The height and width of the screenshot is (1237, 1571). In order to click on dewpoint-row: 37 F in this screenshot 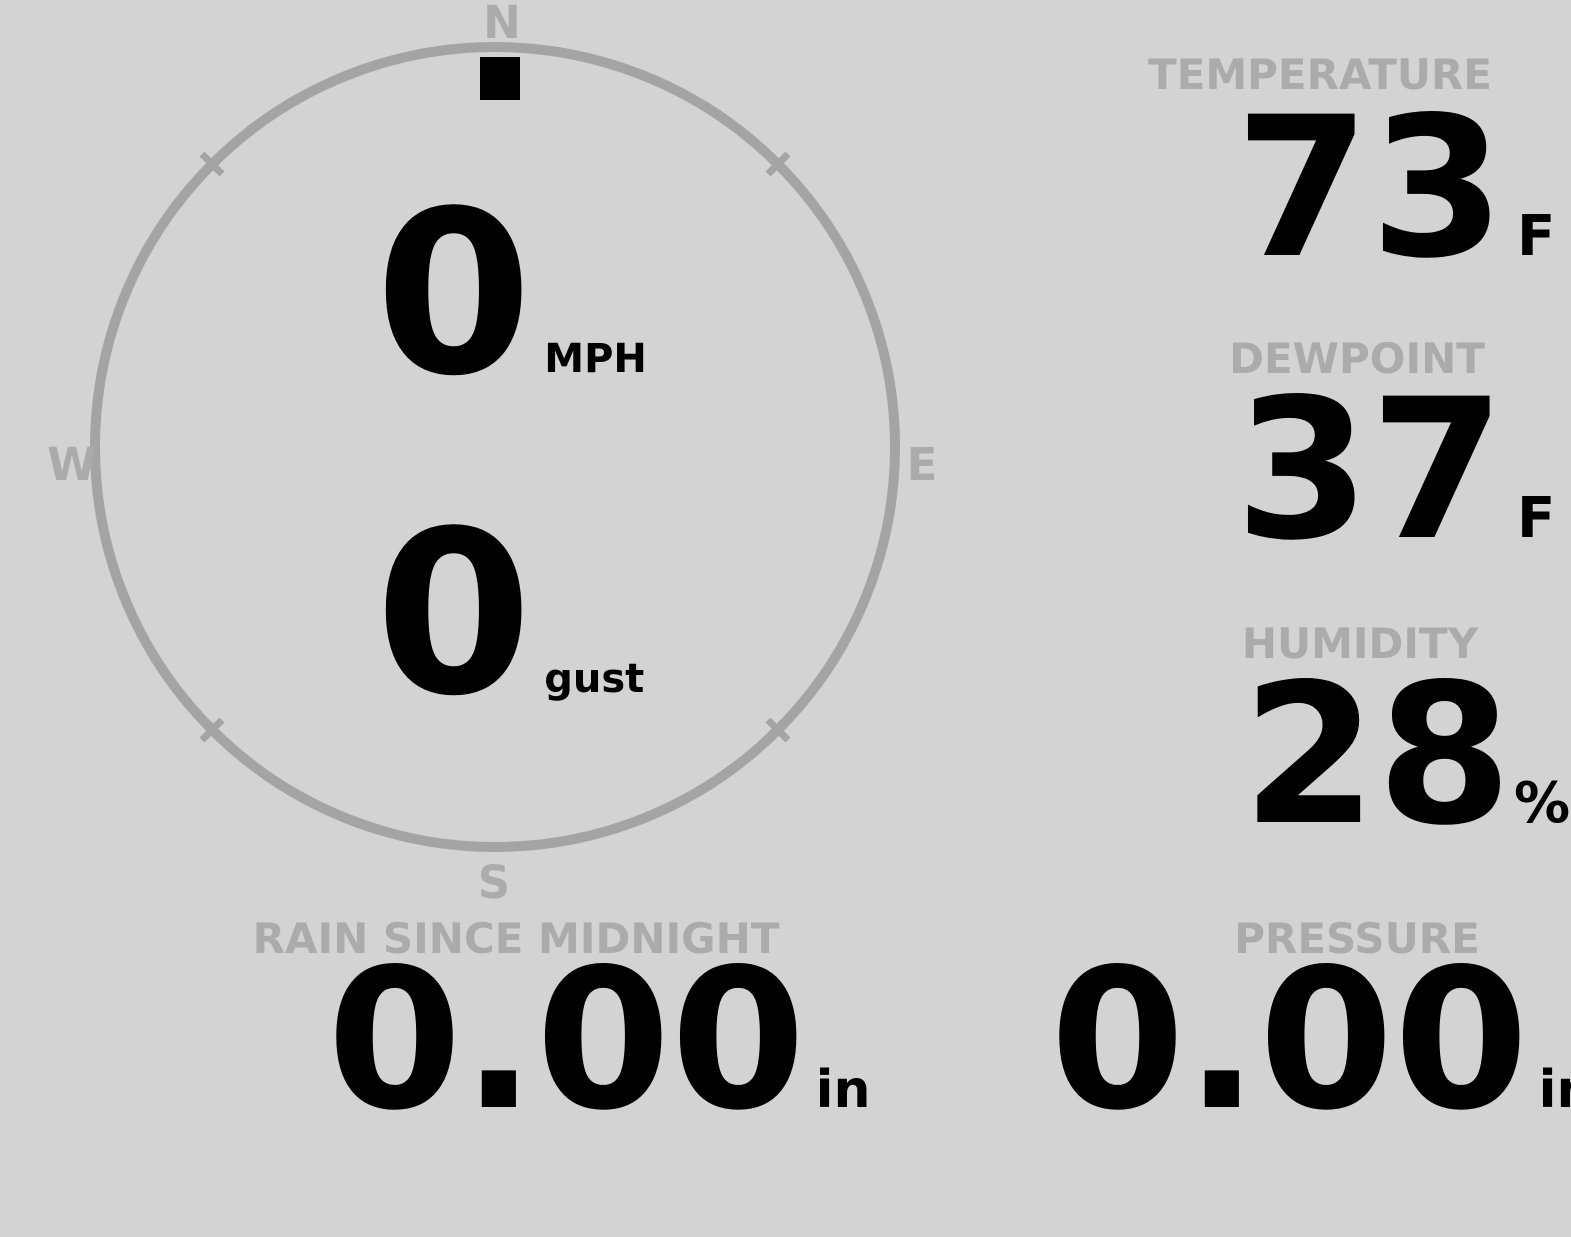, I will do `click(1395, 470)`.